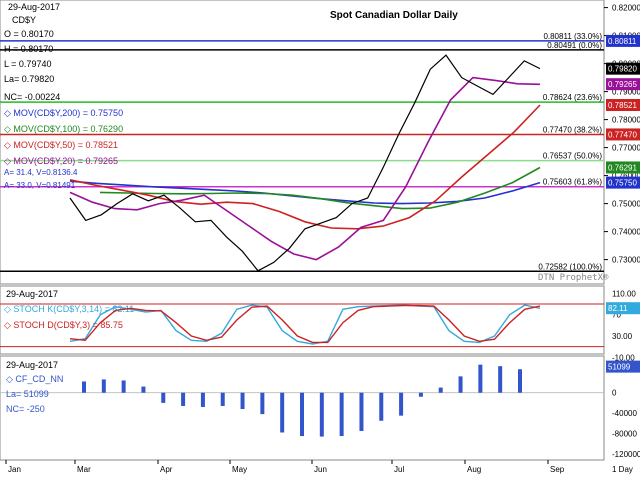 Image resolution: width=640 pixels, height=480 pixels. I want to click on cot-tag-label: 51099, so click(619, 367).